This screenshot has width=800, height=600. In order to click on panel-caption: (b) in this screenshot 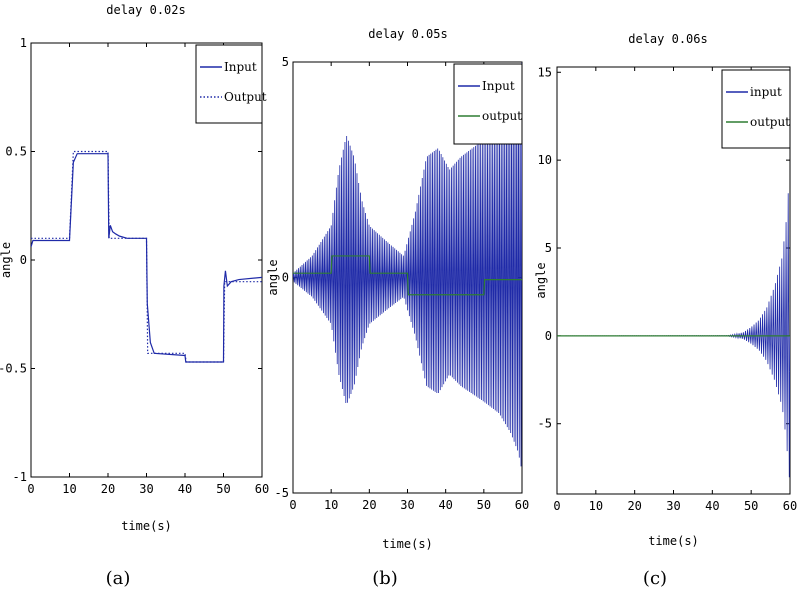, I will do `click(385, 578)`.